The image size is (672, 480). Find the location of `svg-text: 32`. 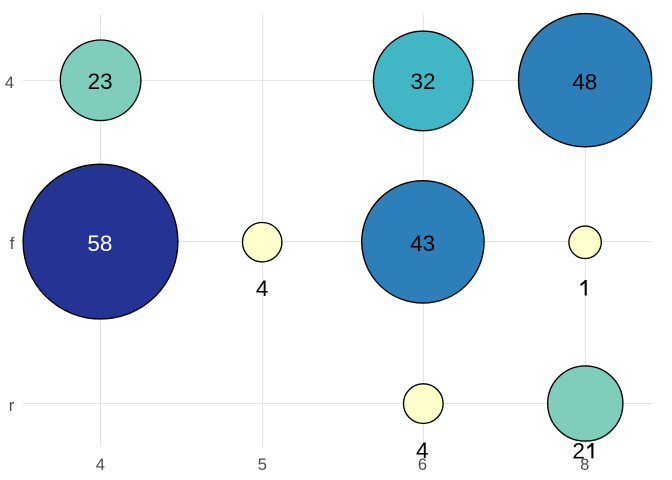

svg-text: 32 is located at coordinates (422, 81).